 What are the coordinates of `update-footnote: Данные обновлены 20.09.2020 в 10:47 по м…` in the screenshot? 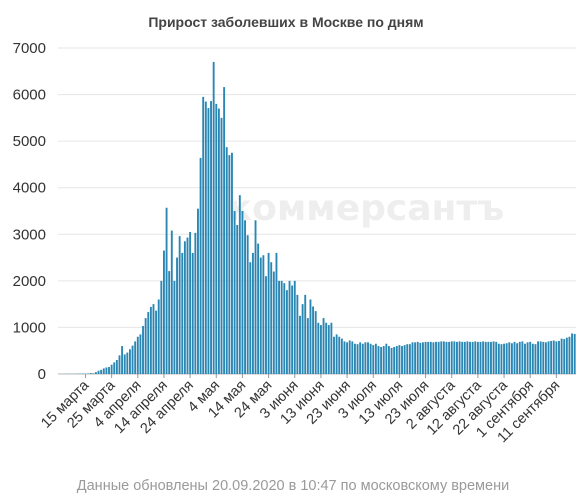 It's located at (293, 486).